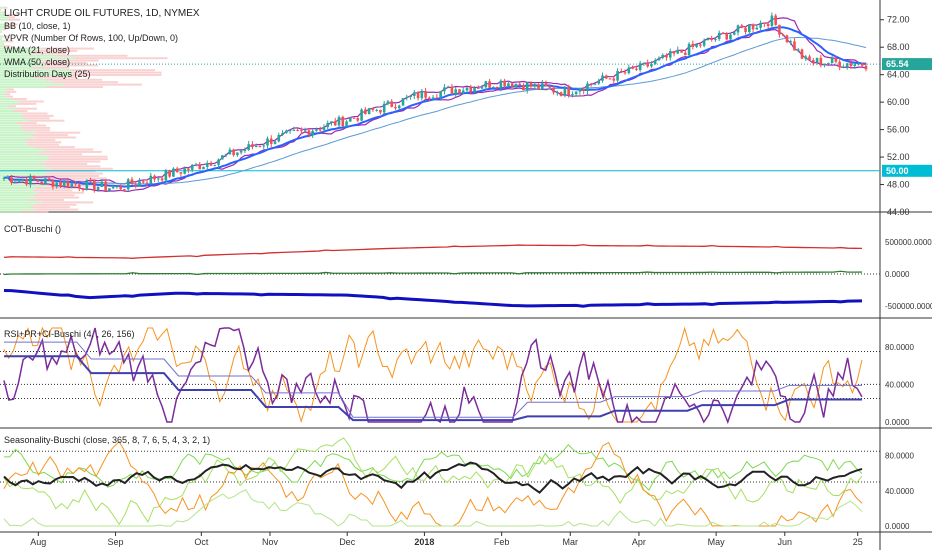 The width and height of the screenshot is (932, 555). What do you see at coordinates (102, 38) in the screenshot?
I see `legend-vpvr: VPVR (Number Of Rows, 100, Up/Down, 0)` at bounding box center [102, 38].